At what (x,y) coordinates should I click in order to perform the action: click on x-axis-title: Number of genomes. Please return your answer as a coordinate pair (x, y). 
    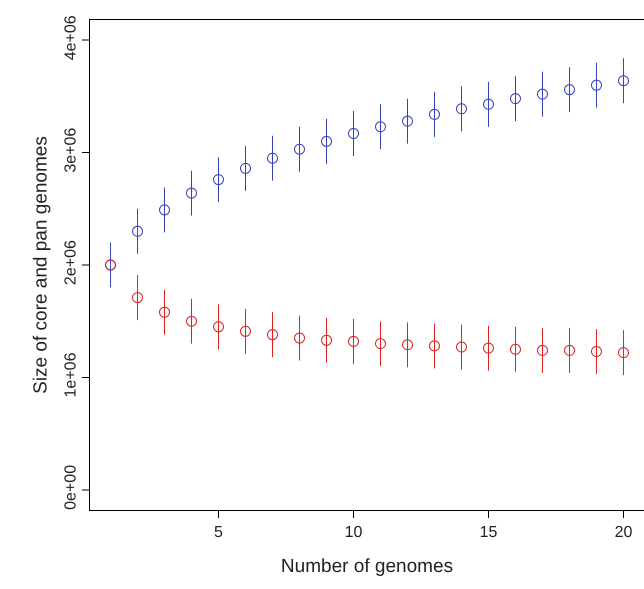
    Looking at the image, I should click on (367, 566).